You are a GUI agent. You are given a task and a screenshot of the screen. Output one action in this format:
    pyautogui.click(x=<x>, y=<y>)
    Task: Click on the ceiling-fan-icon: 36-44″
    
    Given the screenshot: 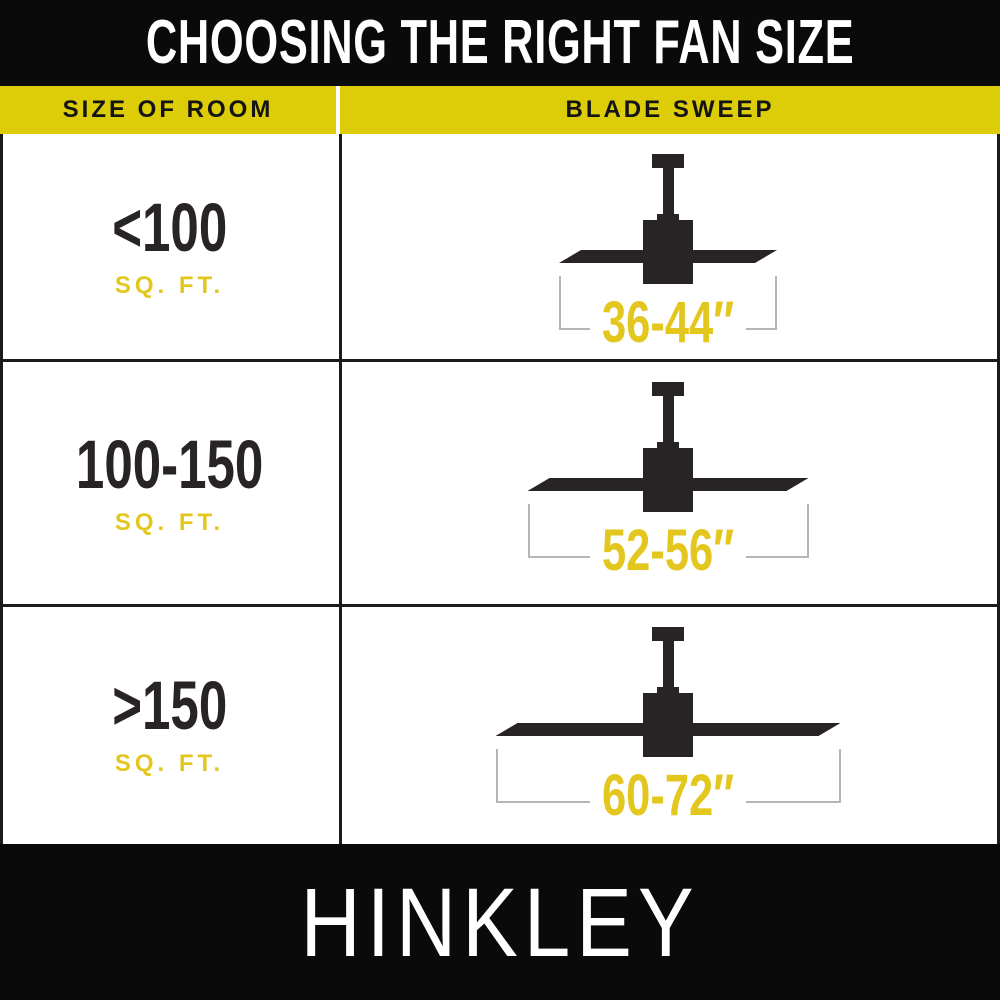 What is the action you would take?
    pyautogui.click(x=668, y=246)
    